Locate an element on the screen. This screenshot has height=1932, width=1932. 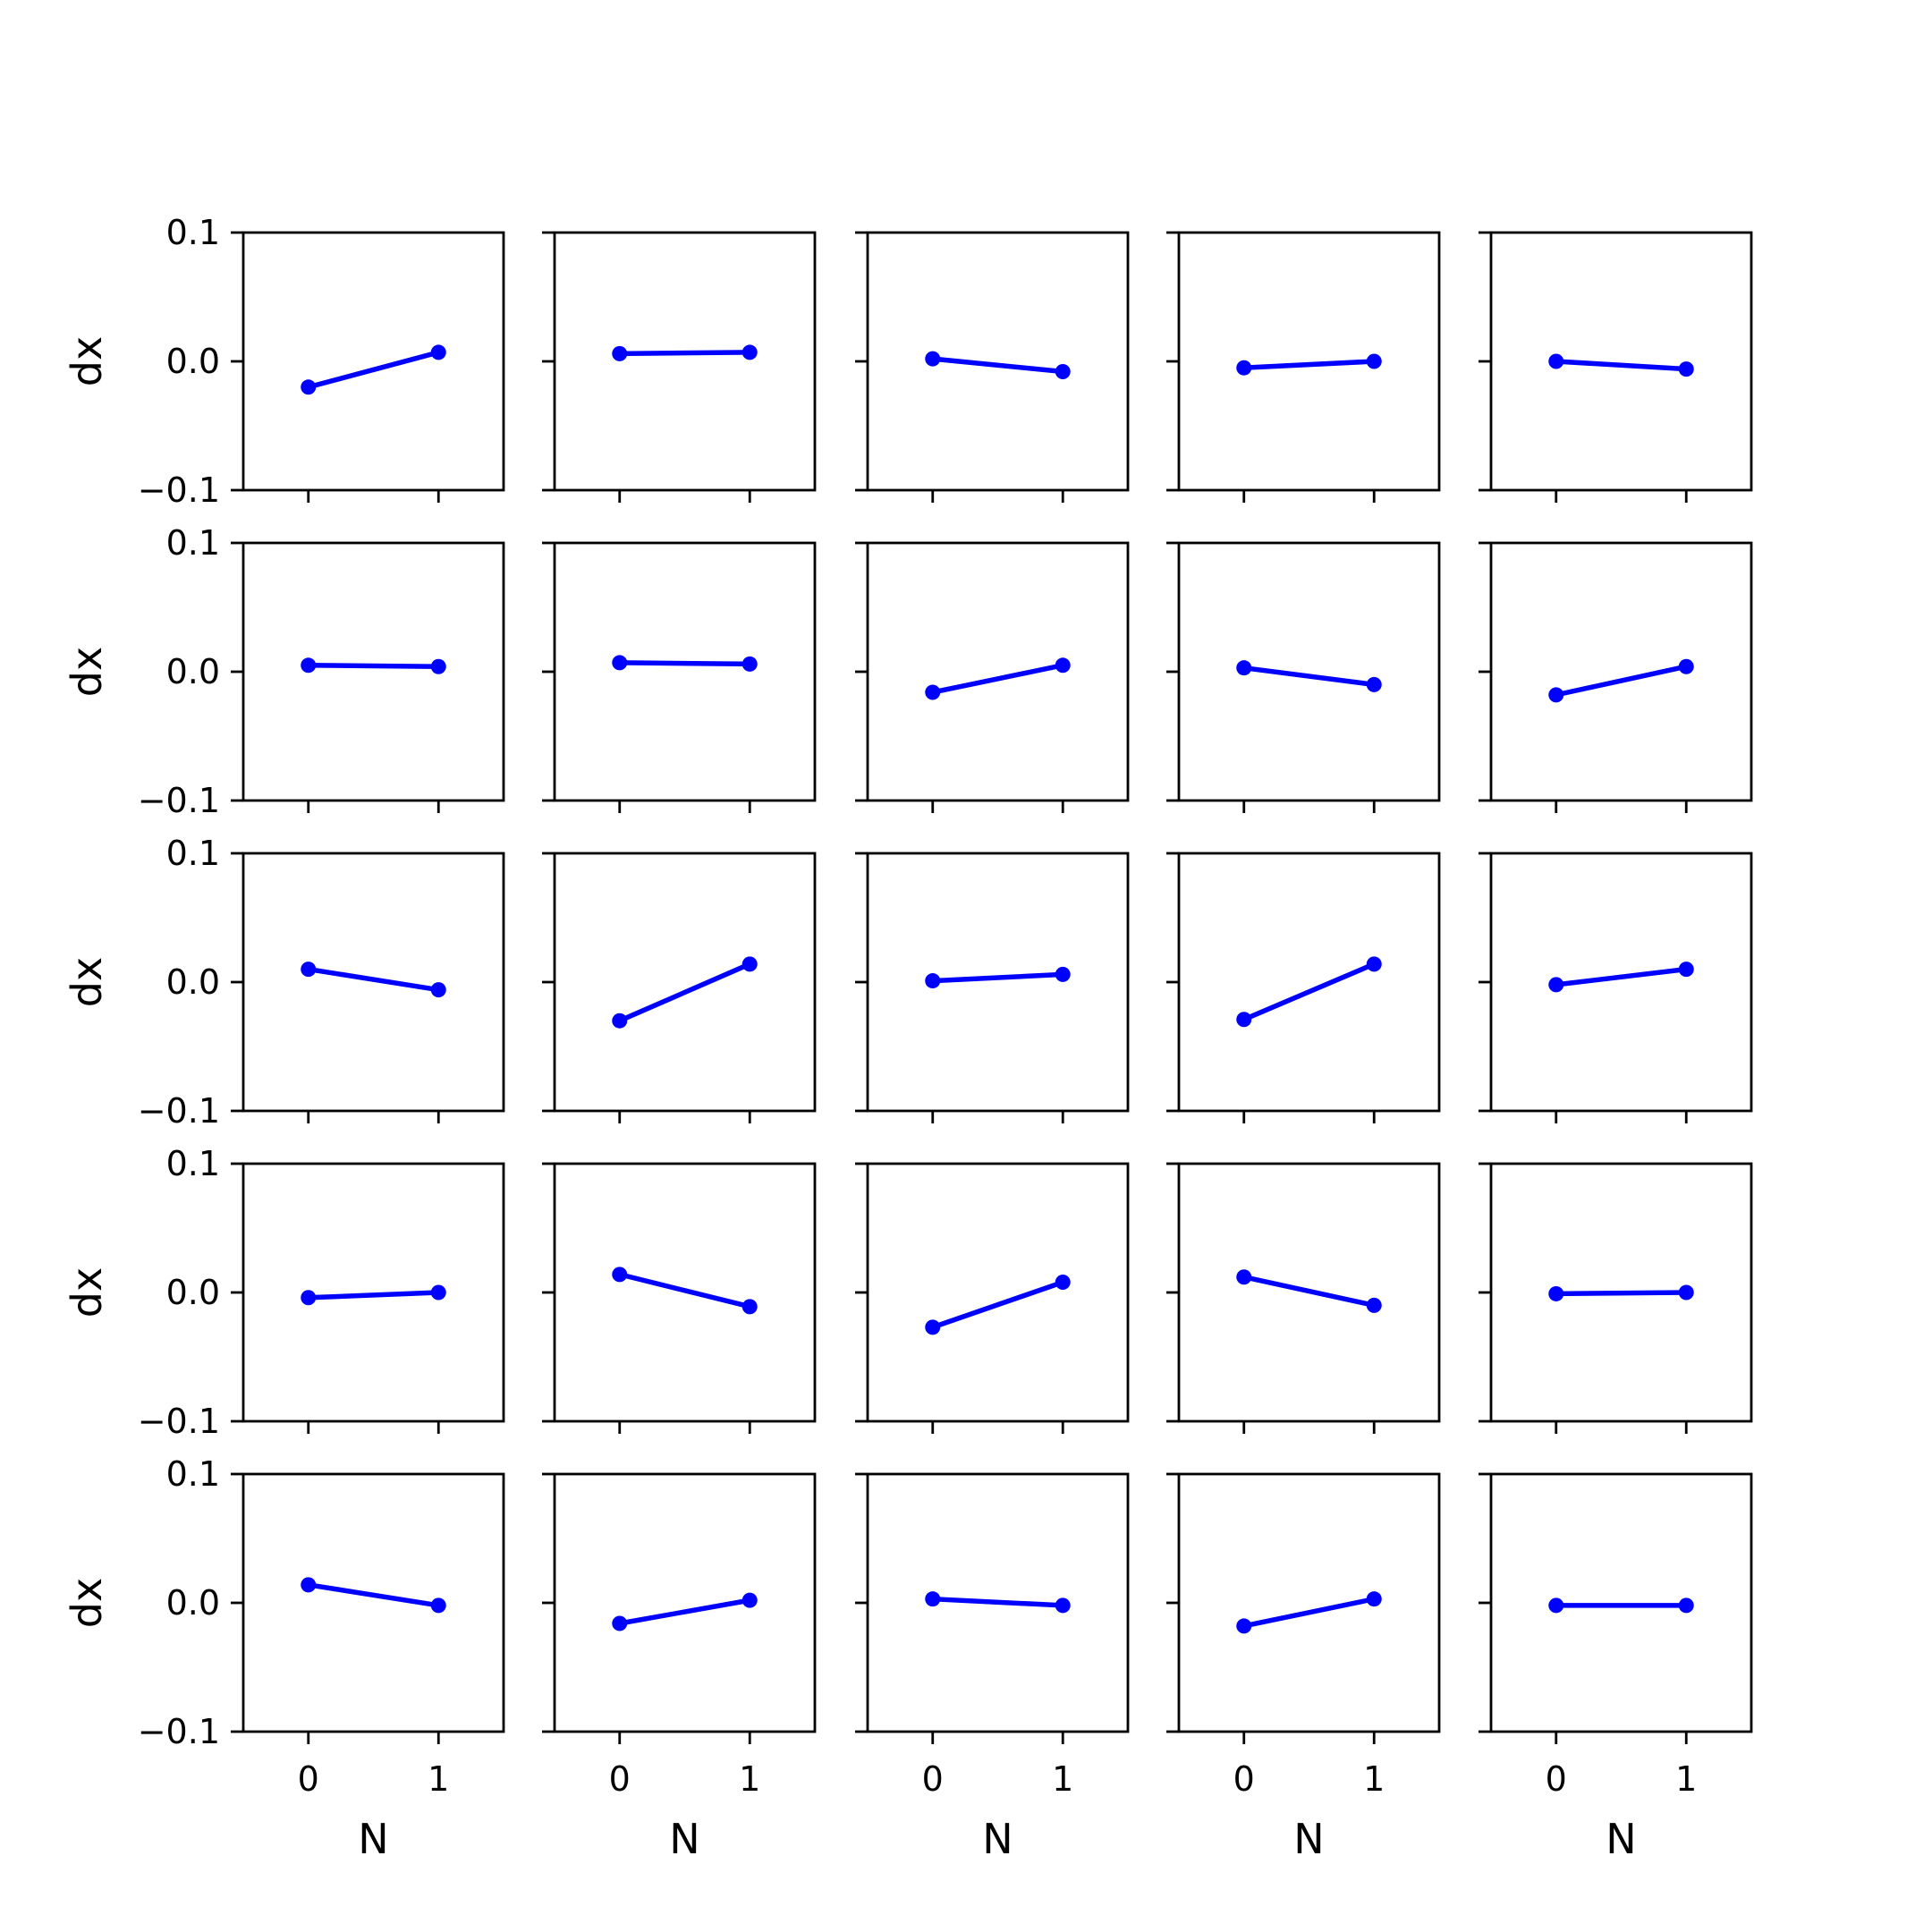
subplot-r5-c5: 0 1N is located at coordinates (1616, 1667).